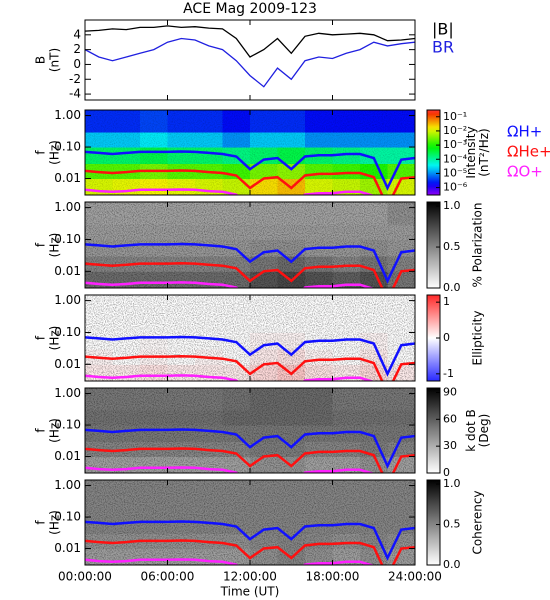  What do you see at coordinates (75, 94) in the screenshot?
I see `y-tick-label: -4` at bounding box center [75, 94].